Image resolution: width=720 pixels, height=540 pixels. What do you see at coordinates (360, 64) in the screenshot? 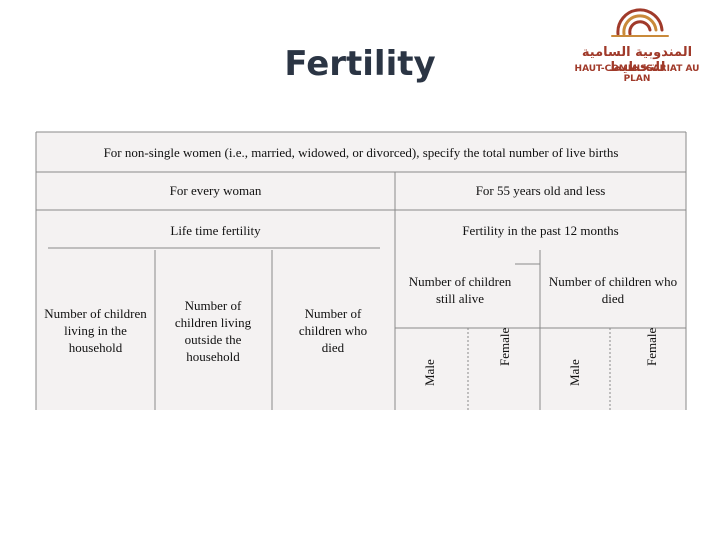
I see `title: Fertility` at bounding box center [360, 64].